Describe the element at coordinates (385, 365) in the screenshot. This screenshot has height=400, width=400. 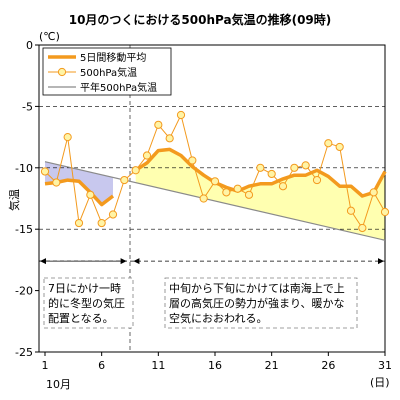
I see `x-tick-label: 31` at that location.